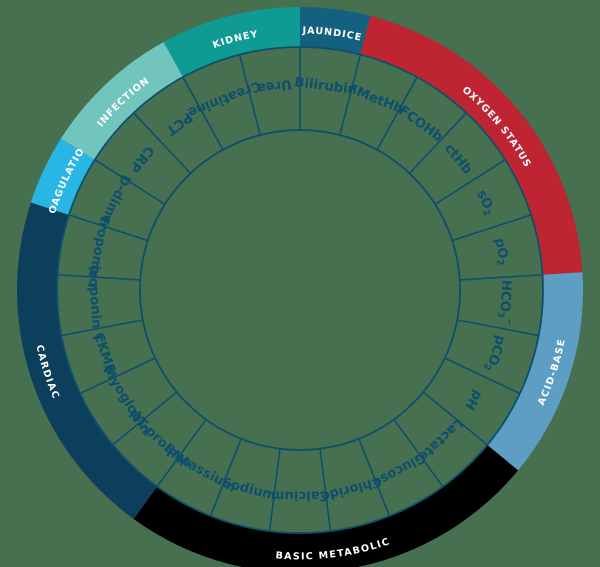  Describe the element at coordinates (375, 99) in the screenshot. I see `analyte-label-fmethb: FMetHb` at that location.